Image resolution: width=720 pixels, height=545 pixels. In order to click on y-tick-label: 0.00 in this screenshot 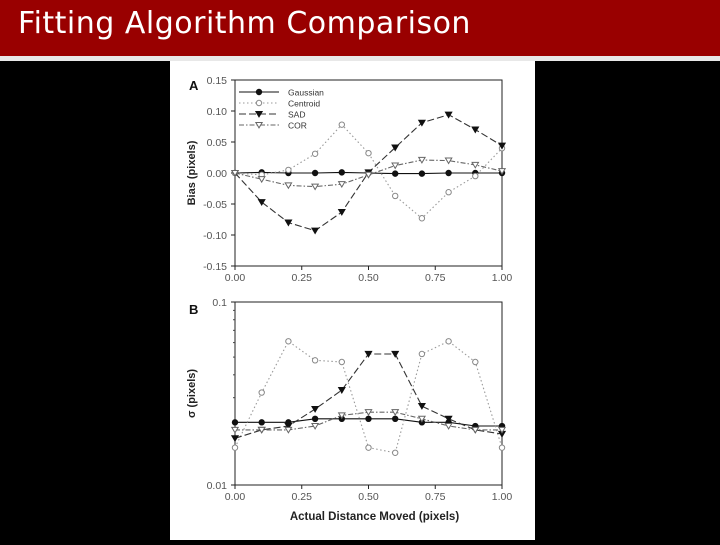, I will do `click(217, 174)`.